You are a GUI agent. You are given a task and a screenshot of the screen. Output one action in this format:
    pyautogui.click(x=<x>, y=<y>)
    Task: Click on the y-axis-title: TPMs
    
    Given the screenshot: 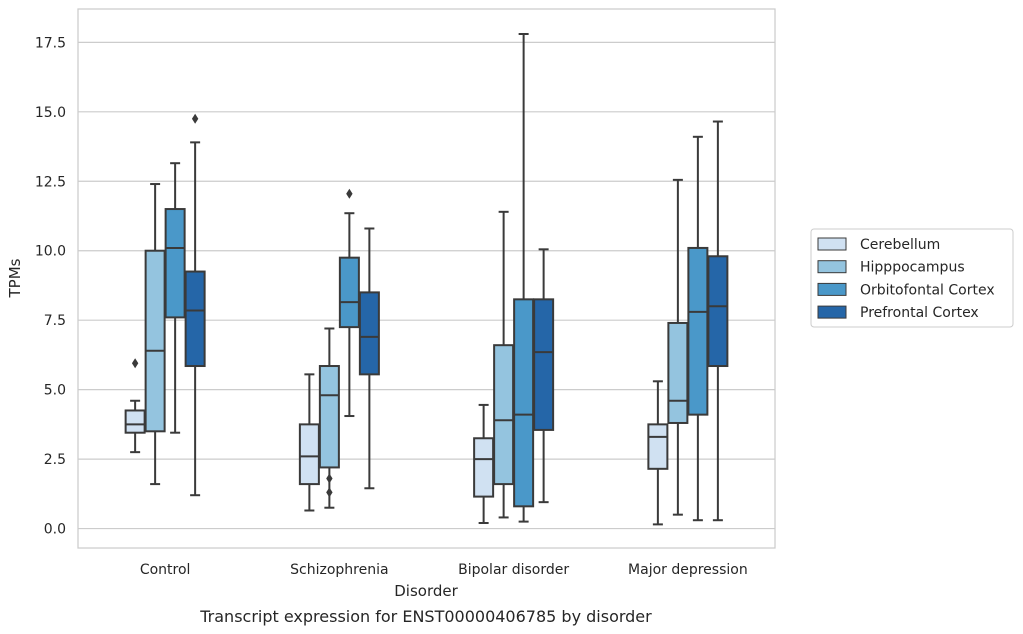 What is the action you would take?
    pyautogui.click(x=15, y=278)
    